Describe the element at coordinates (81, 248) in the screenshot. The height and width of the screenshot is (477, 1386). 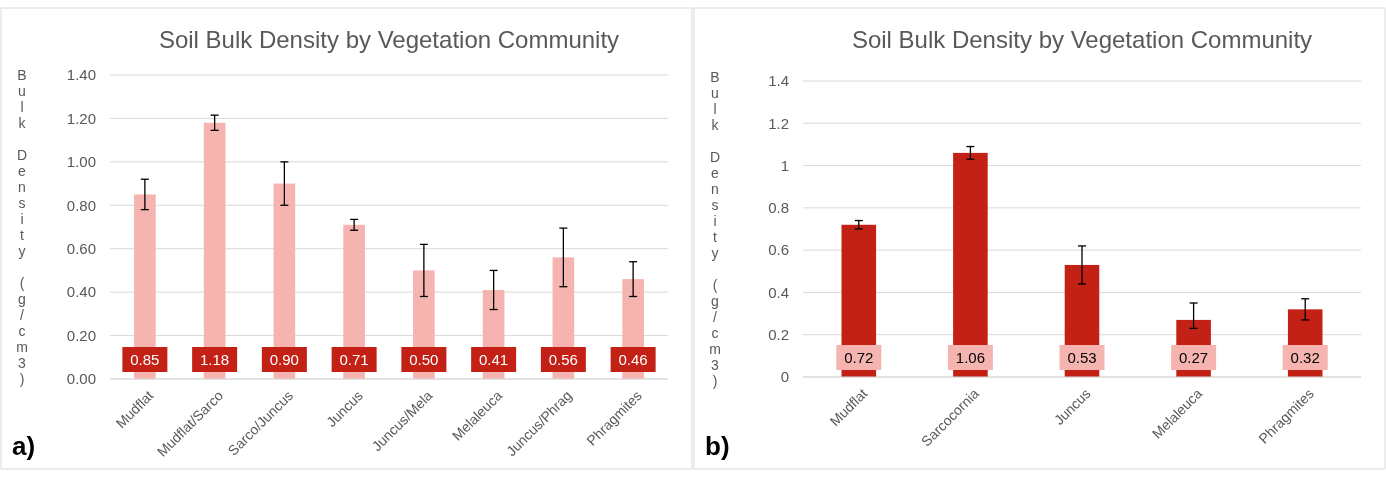
I see `y-tick-label: 0.60` at that location.